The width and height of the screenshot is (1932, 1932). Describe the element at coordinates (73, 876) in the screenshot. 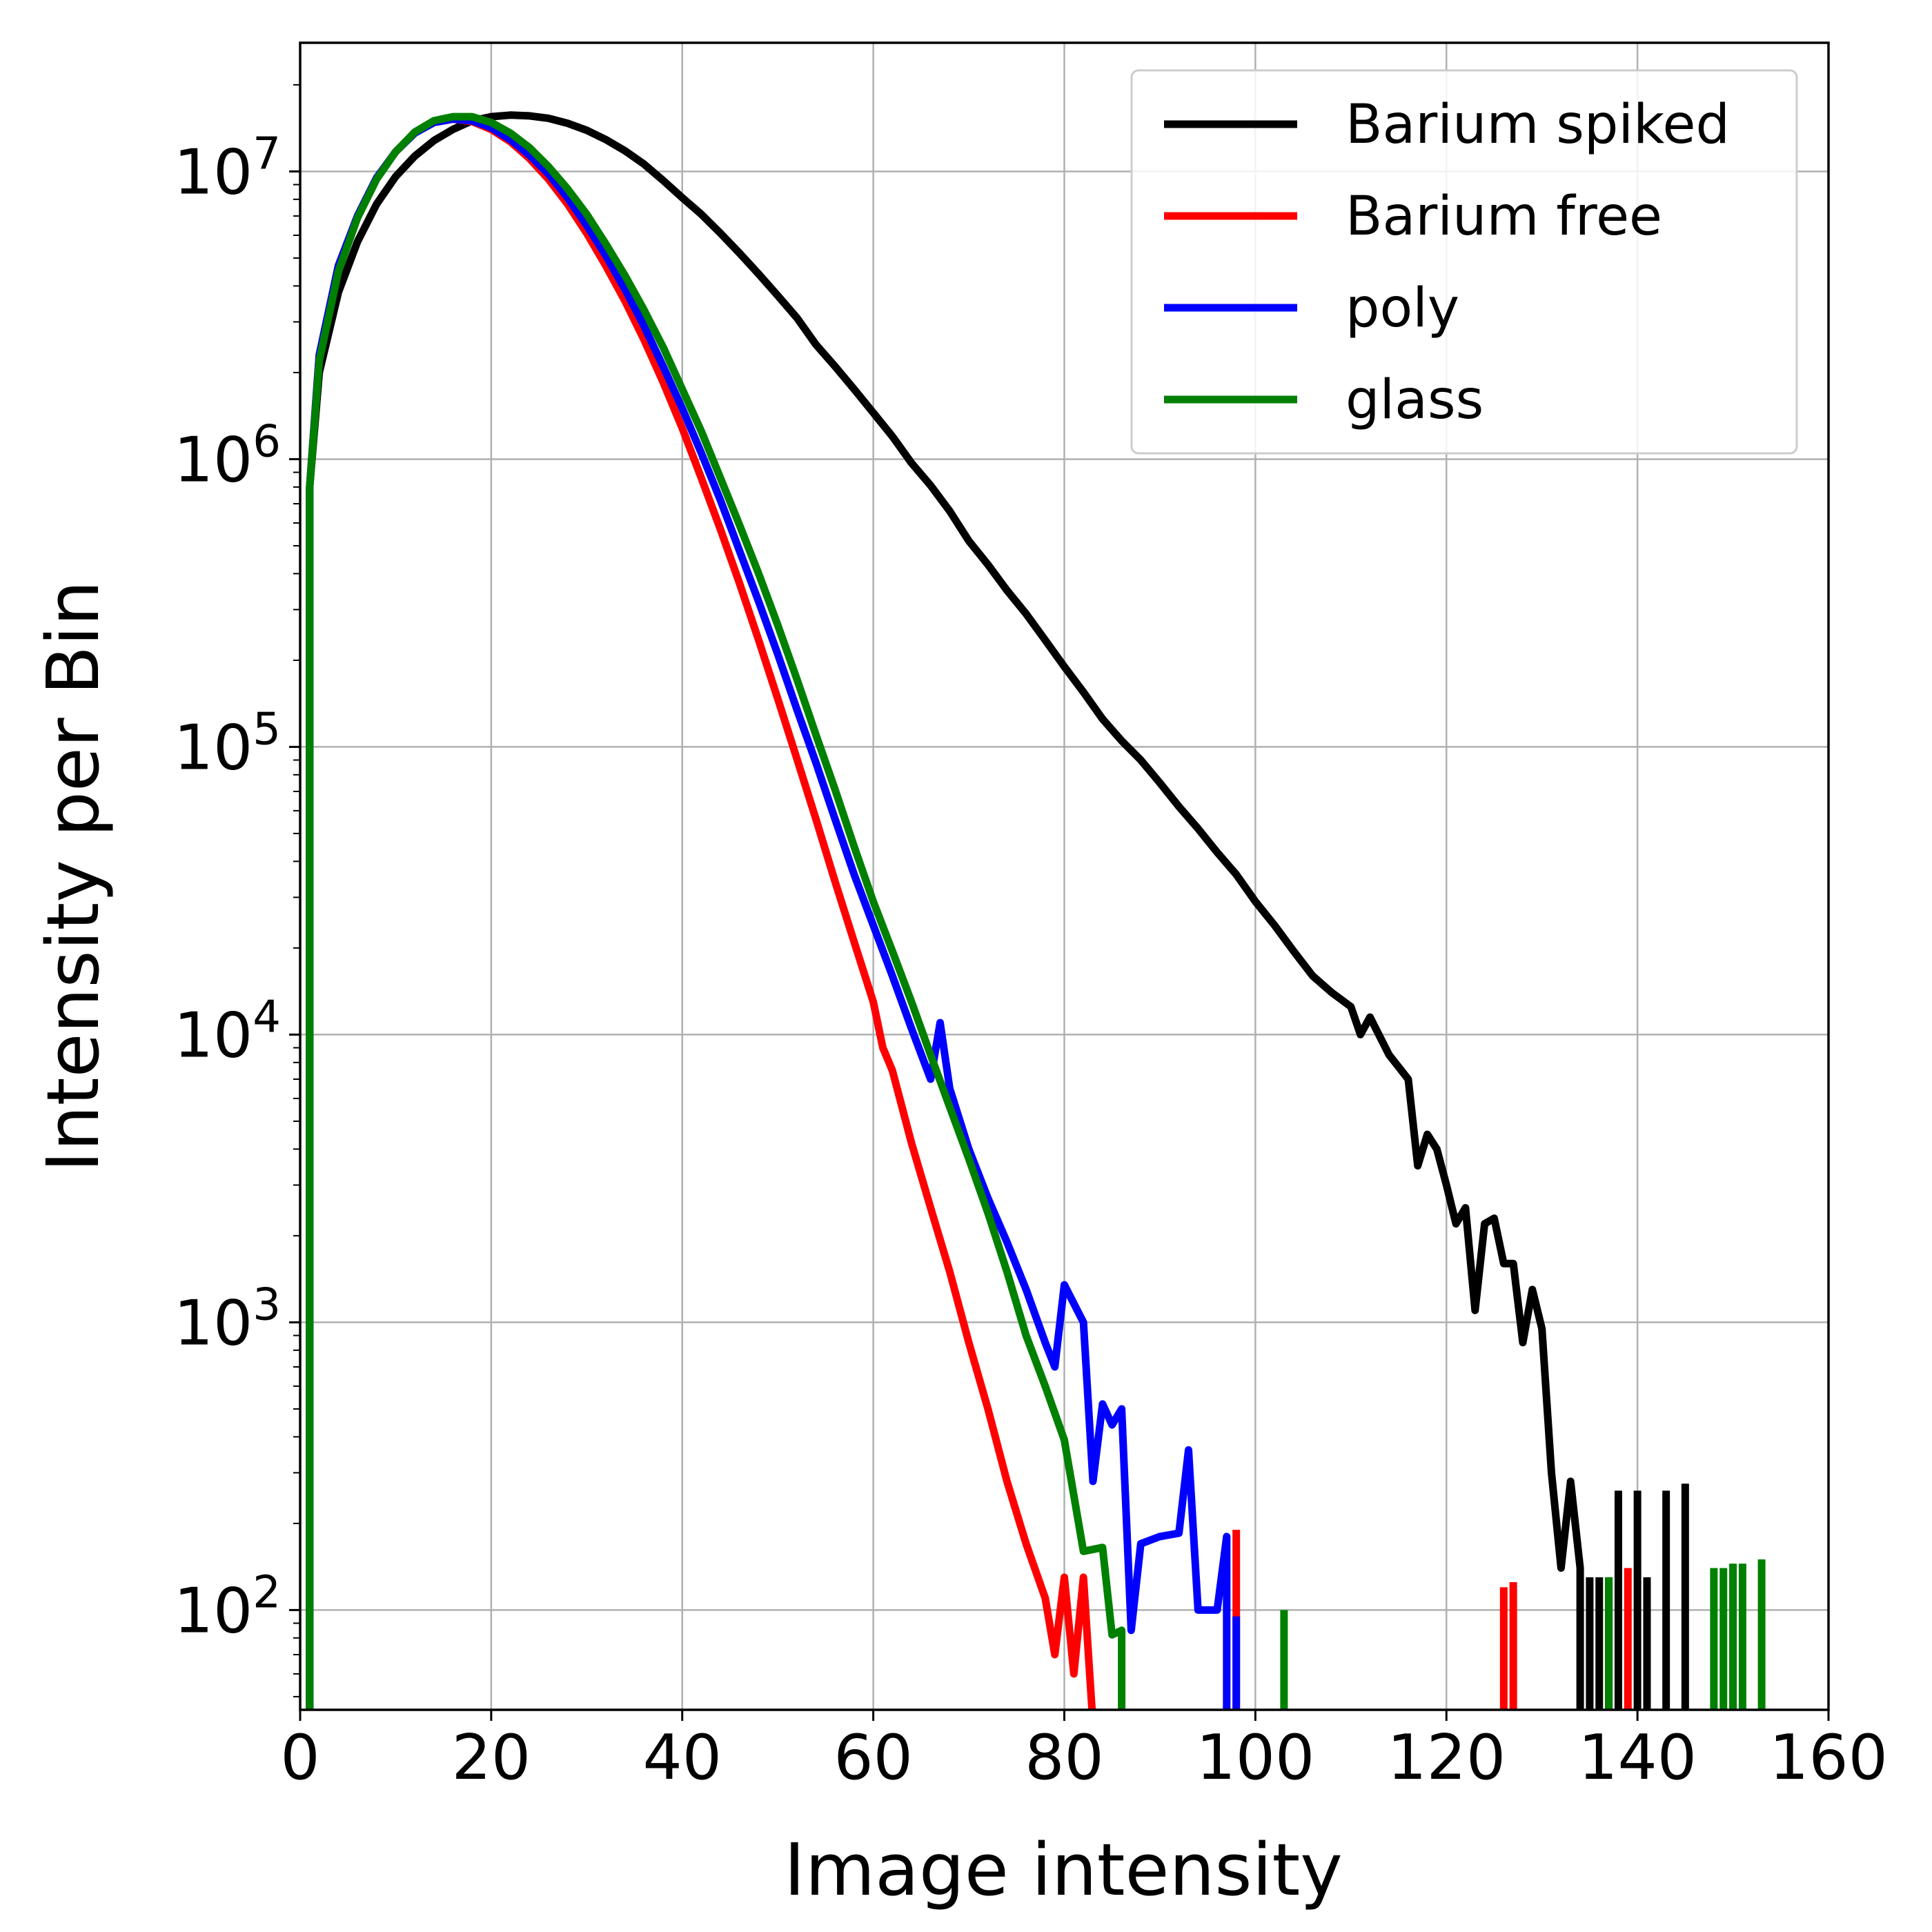

I see `y-axis-title: Intensity per Bin` at that location.